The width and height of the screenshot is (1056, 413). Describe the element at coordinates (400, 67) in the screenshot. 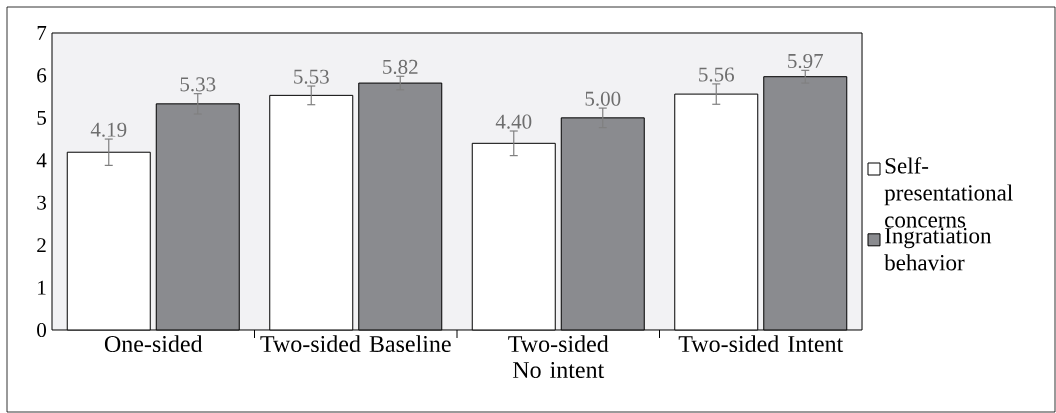

I see `data-label: 5.82` at that location.